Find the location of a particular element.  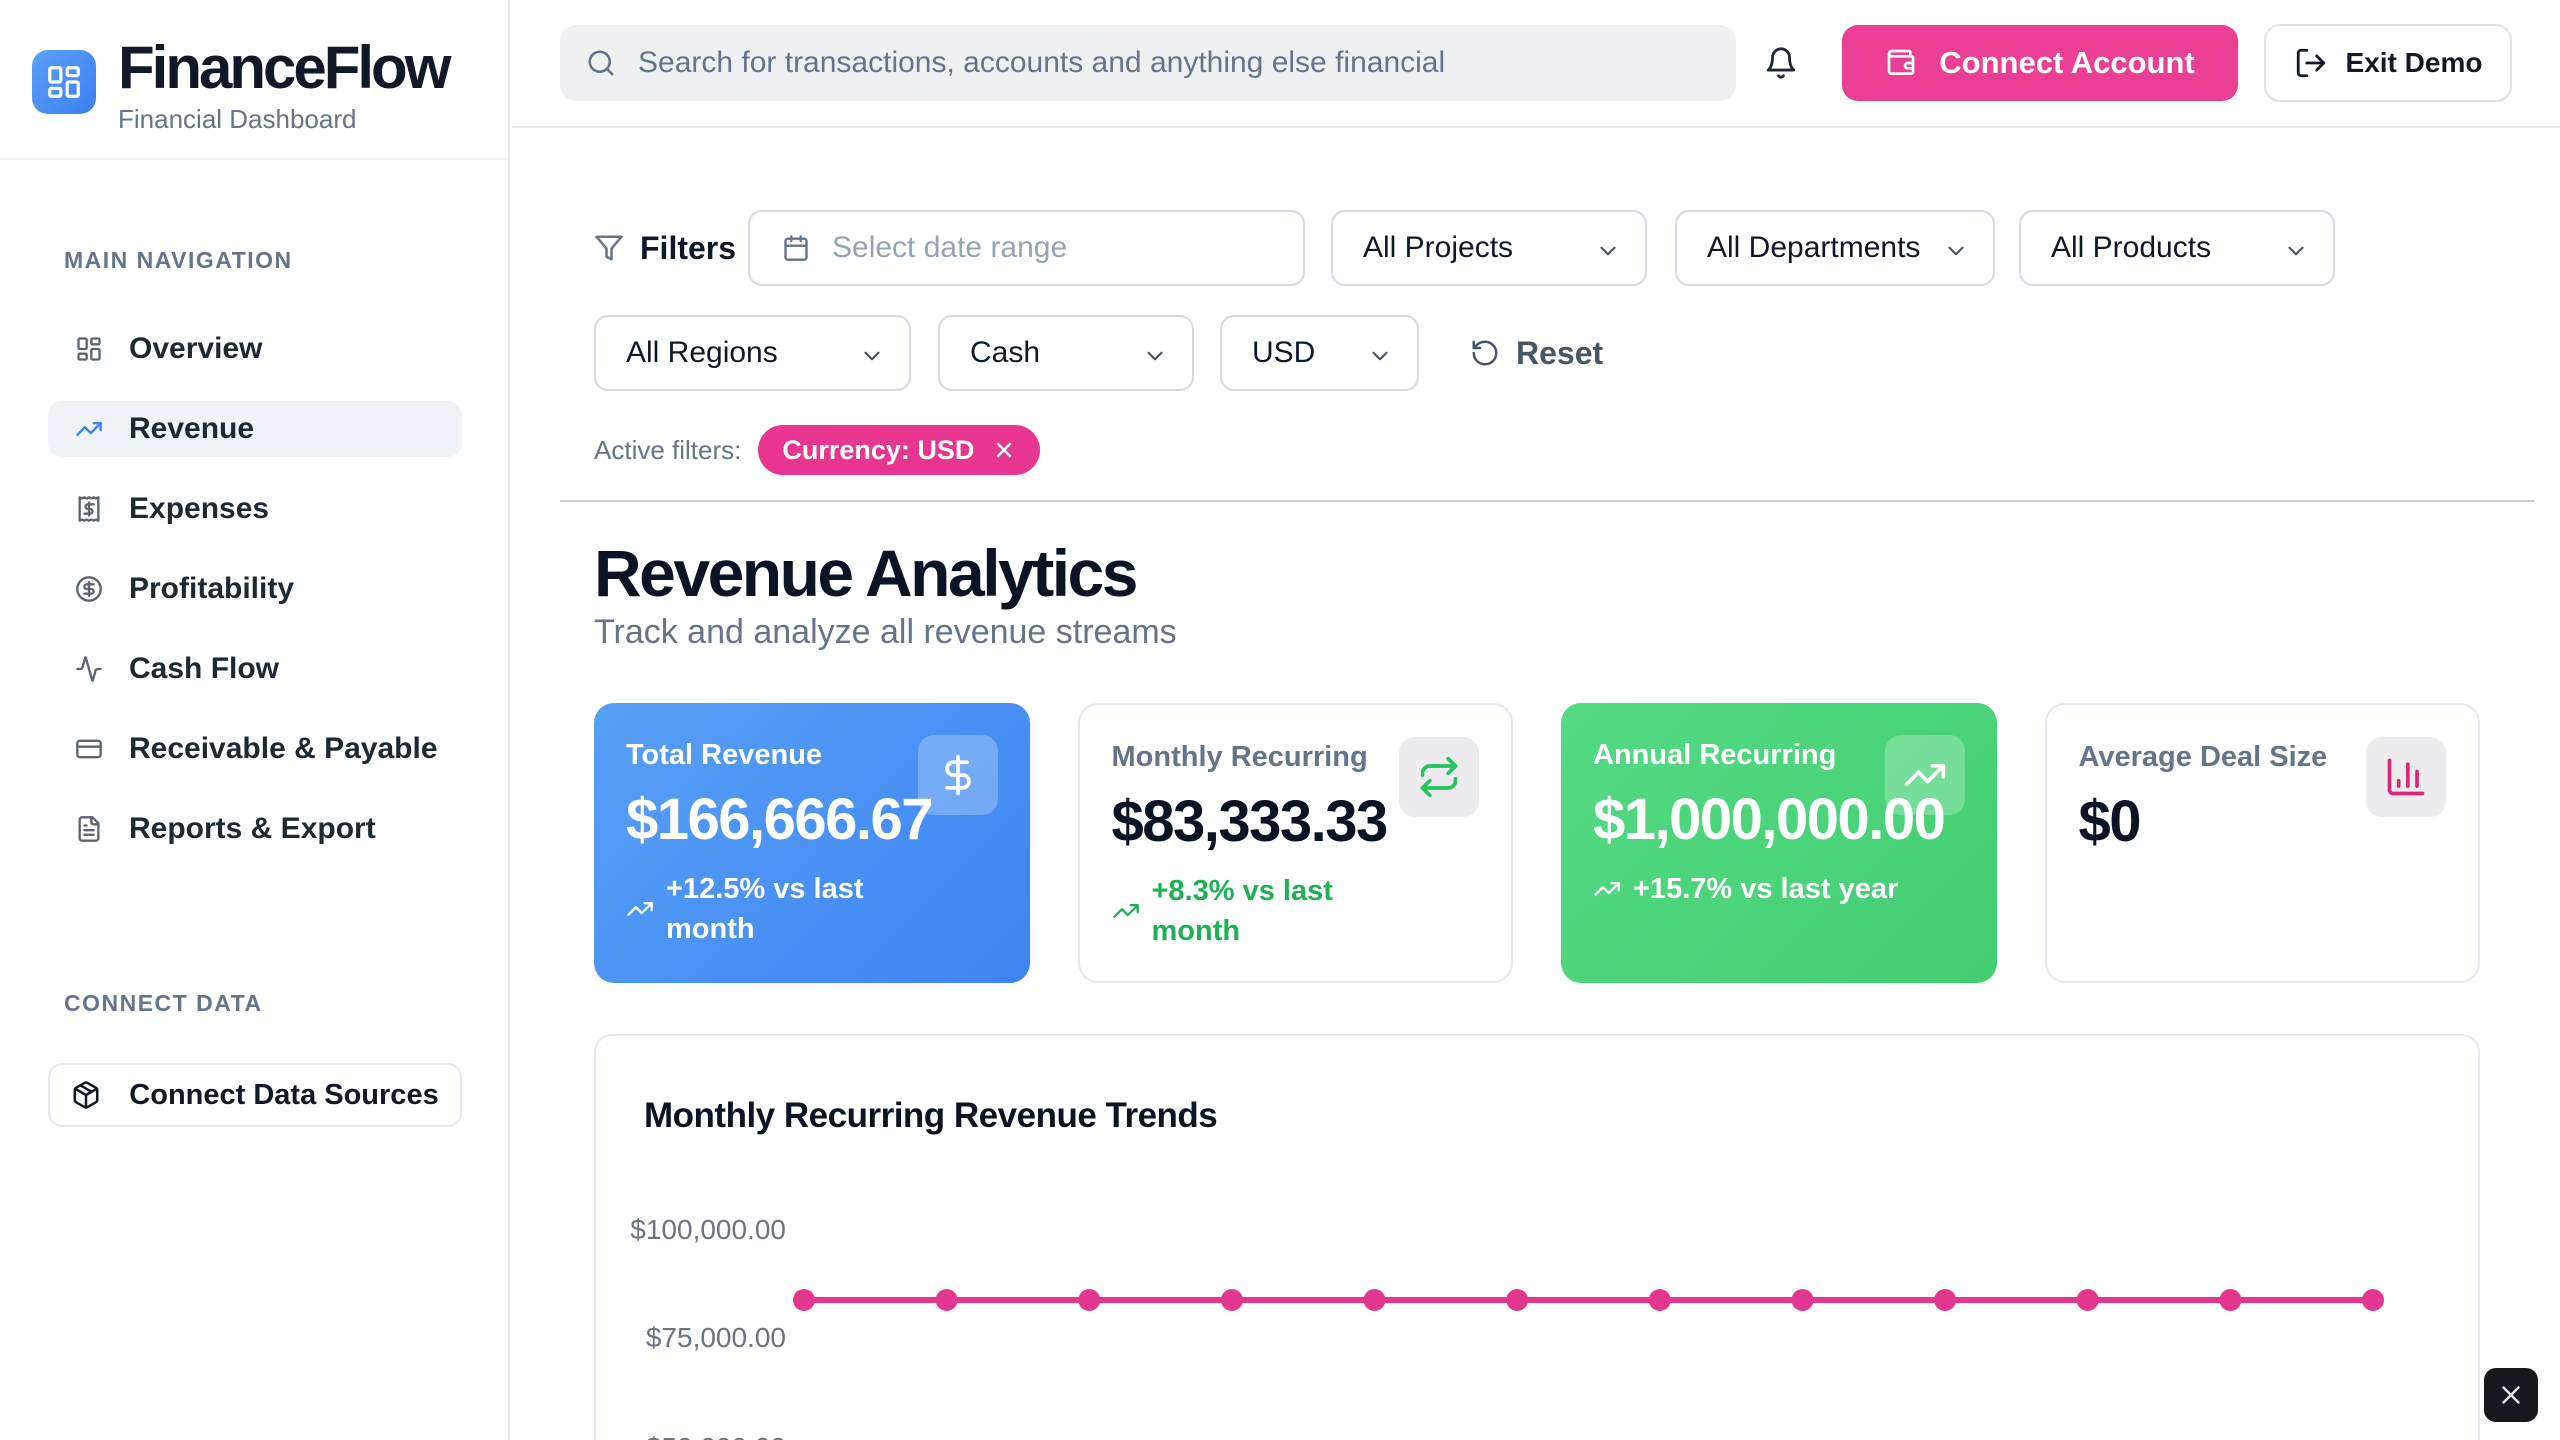

svg-text: $100,000.00 is located at coordinates (708, 1229).